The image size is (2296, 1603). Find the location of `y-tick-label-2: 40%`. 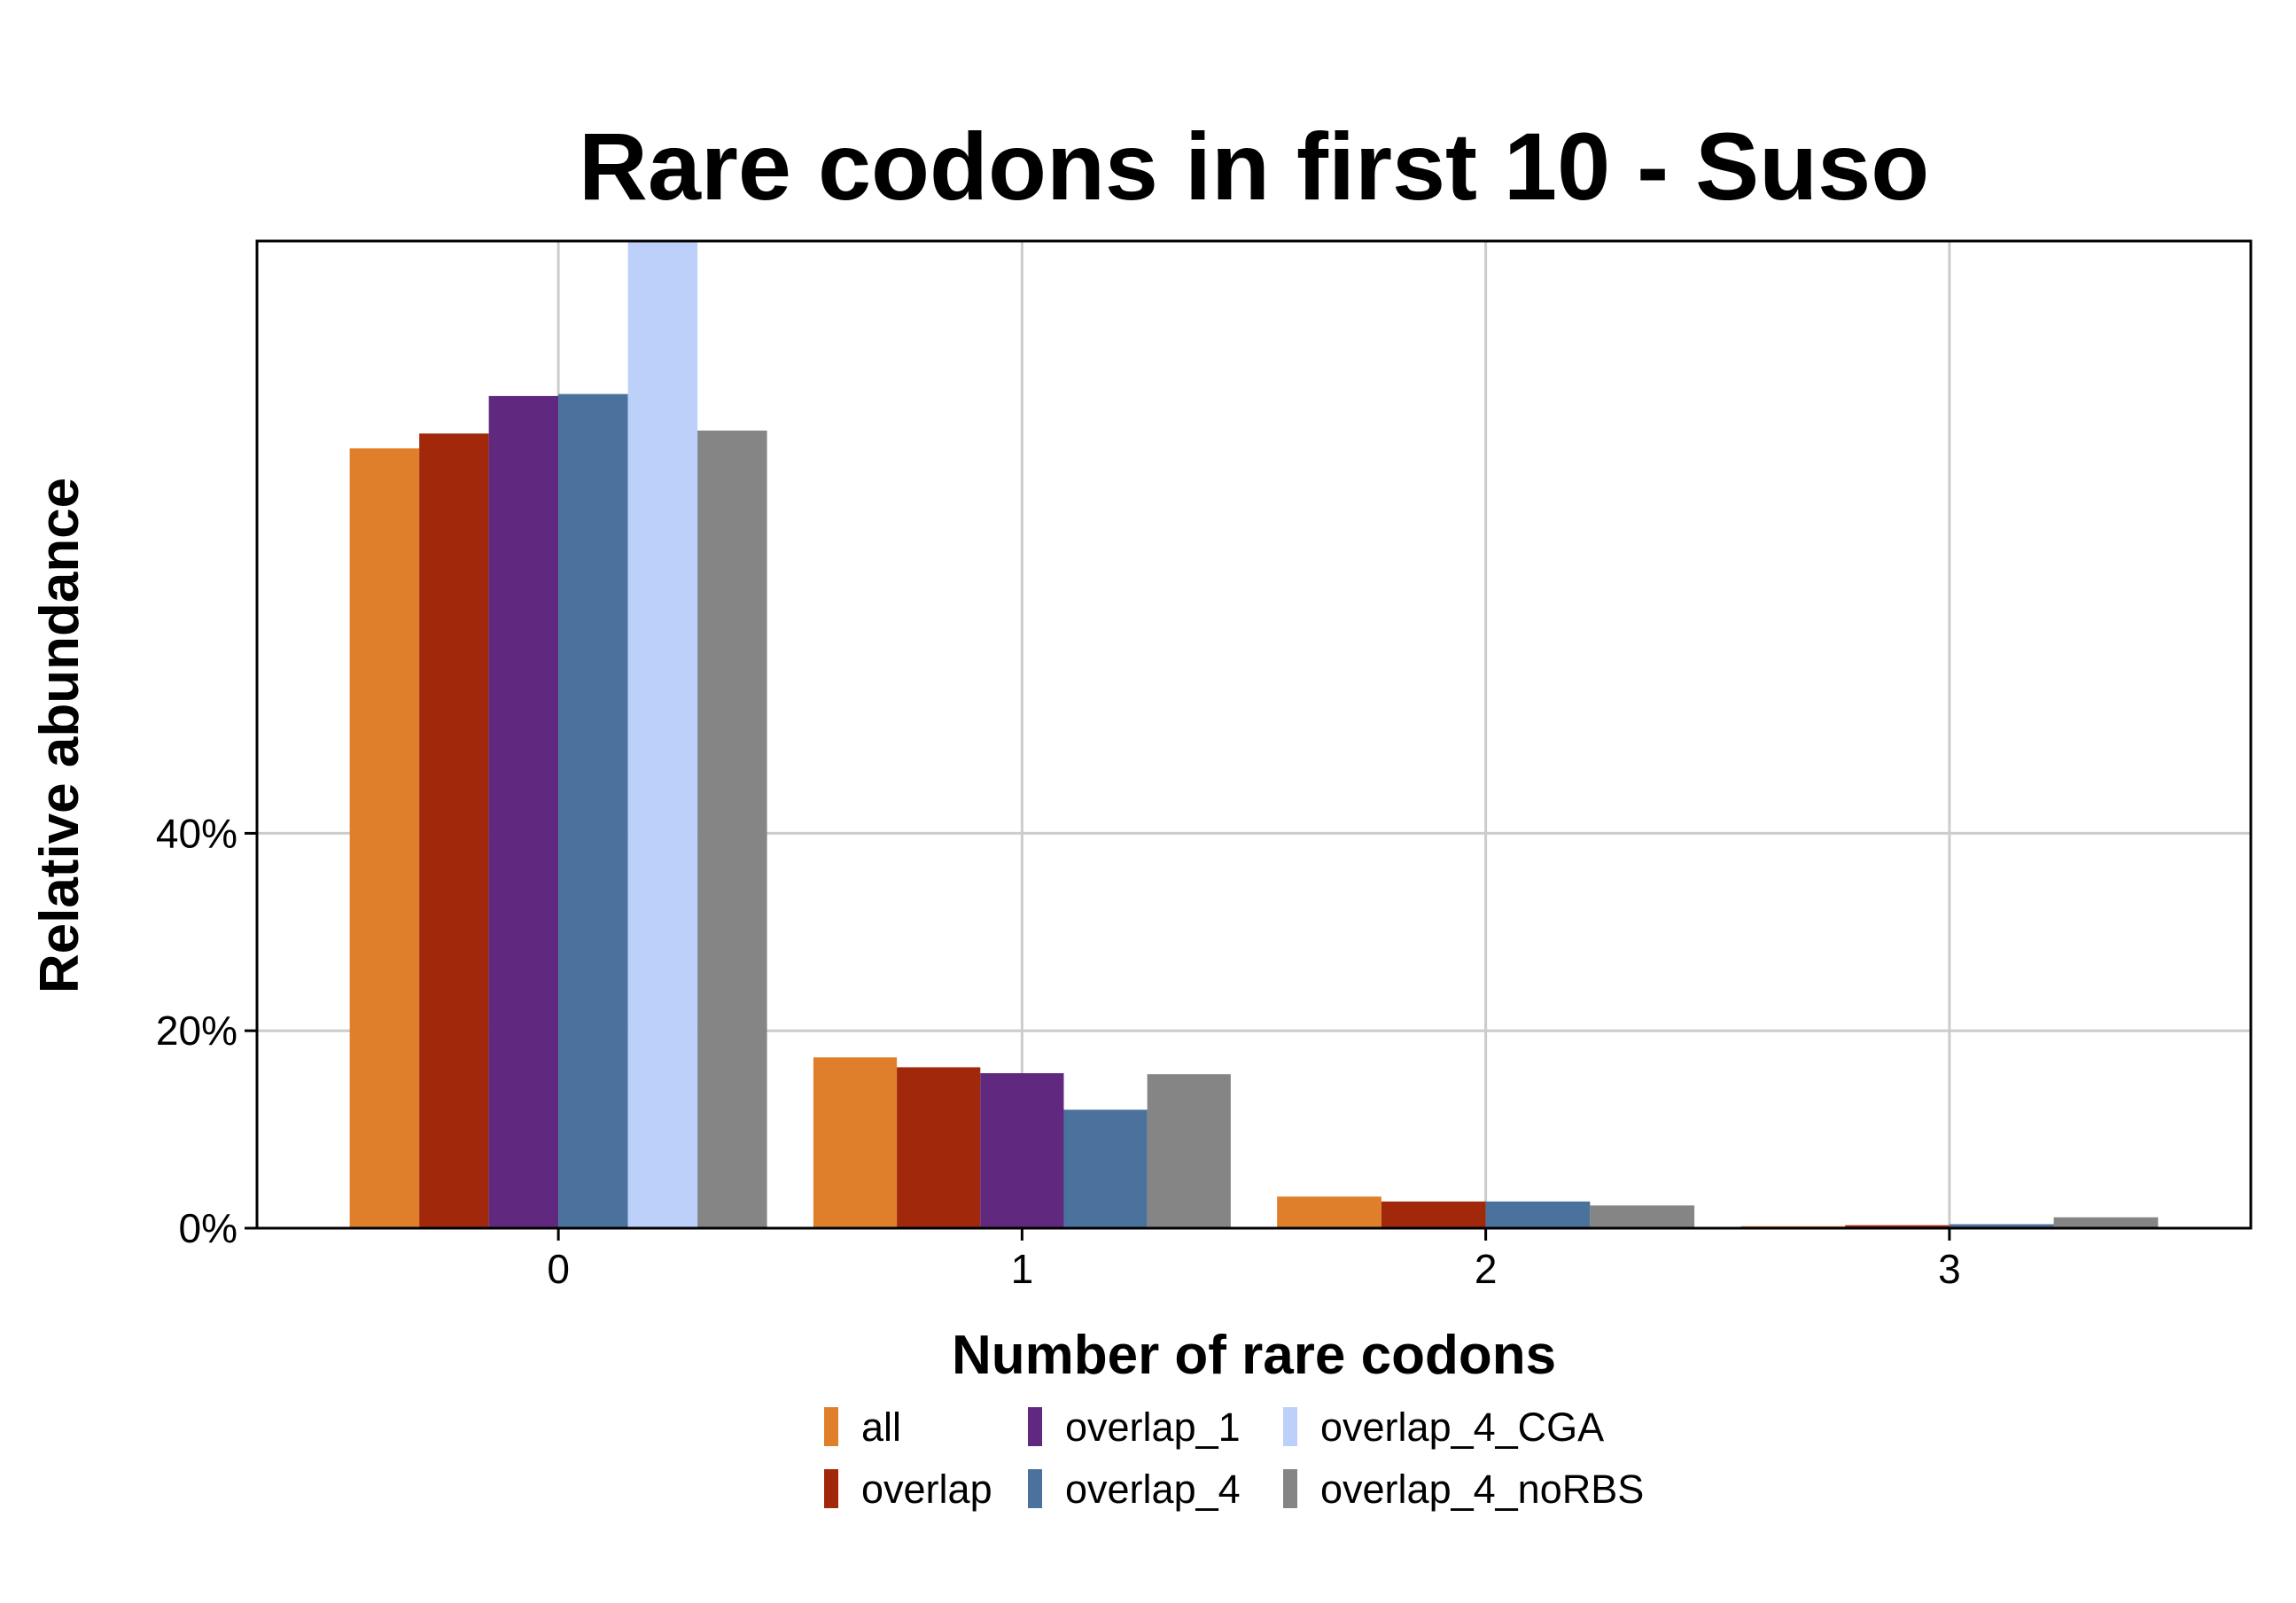

y-tick-label-2: 40% is located at coordinates (196, 833).